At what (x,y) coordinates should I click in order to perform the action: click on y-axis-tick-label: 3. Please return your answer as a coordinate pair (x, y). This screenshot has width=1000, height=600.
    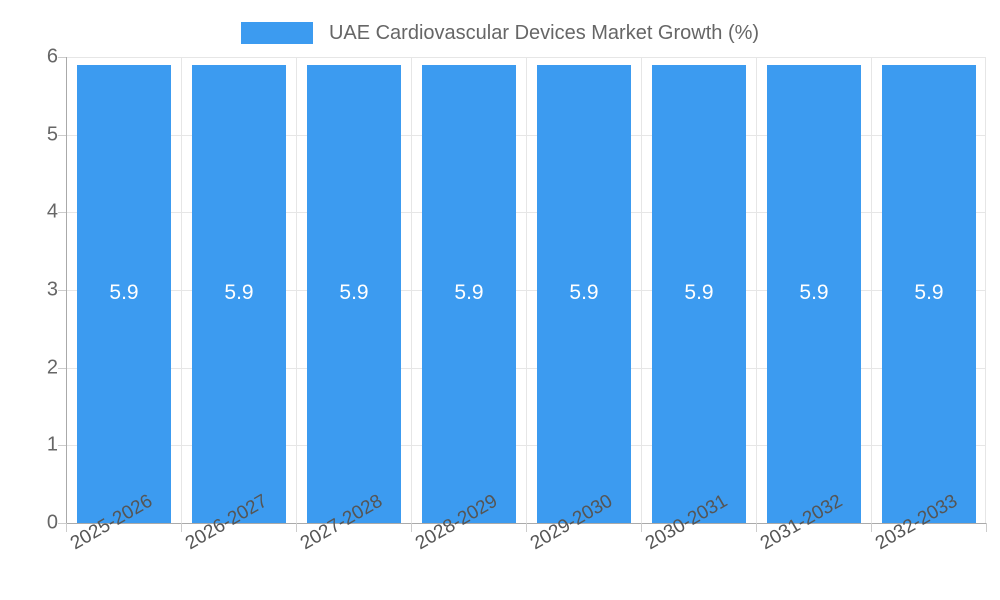
    Looking at the image, I should click on (52, 289).